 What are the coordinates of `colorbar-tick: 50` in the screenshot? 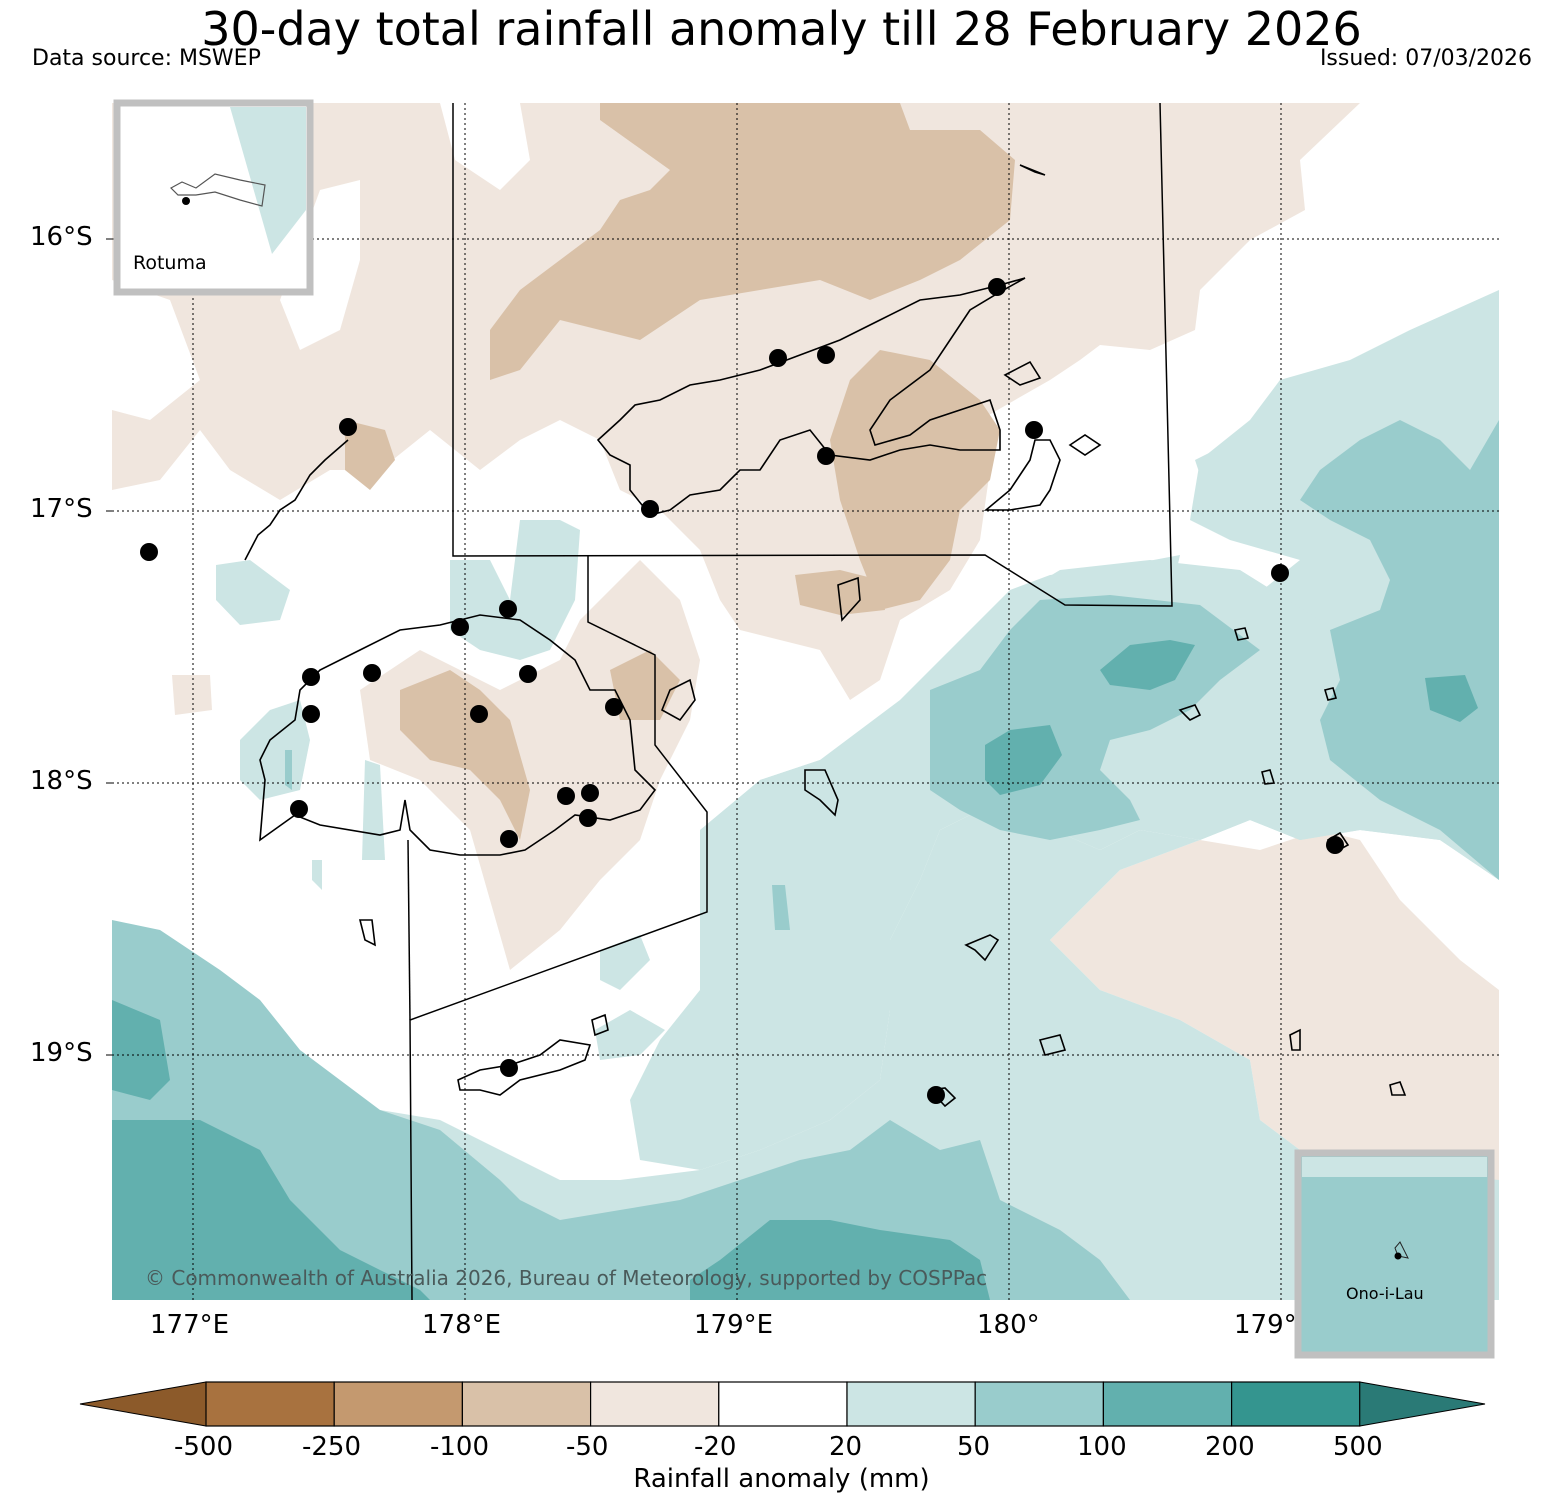 It's located at (974, 1447).